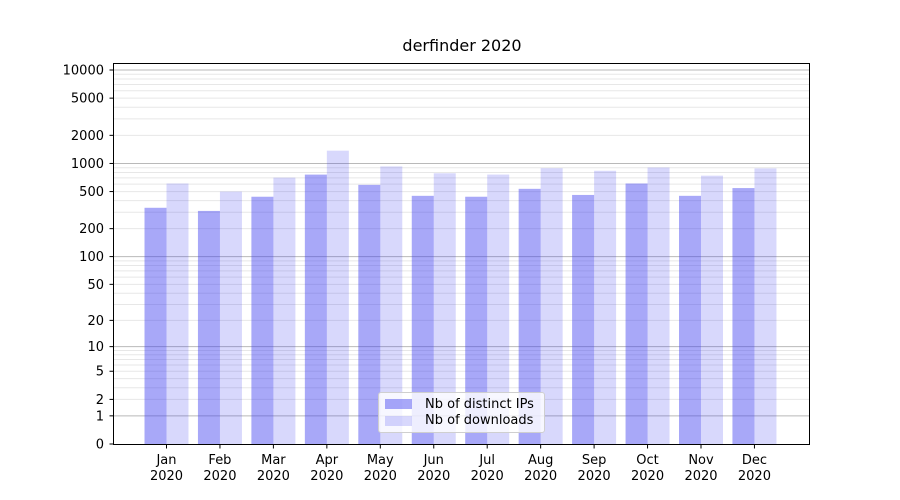 Image resolution: width=900 pixels, height=500 pixels. I want to click on x-tick-label-month: Nov, so click(701, 460).